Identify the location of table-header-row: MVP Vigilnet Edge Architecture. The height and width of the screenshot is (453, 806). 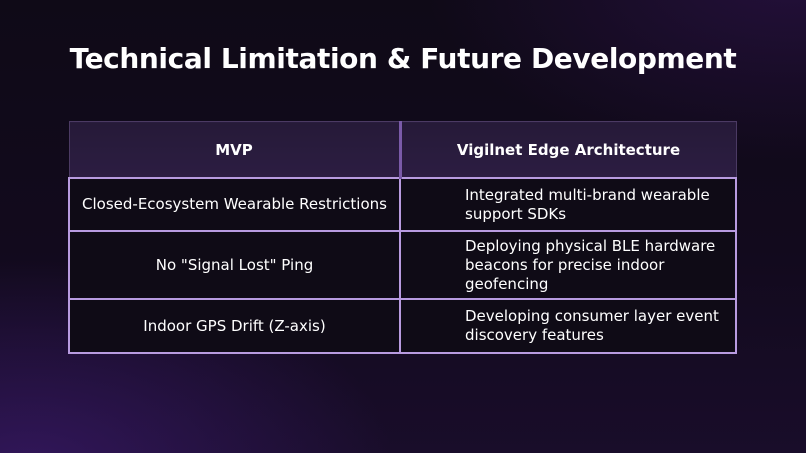
(402, 150).